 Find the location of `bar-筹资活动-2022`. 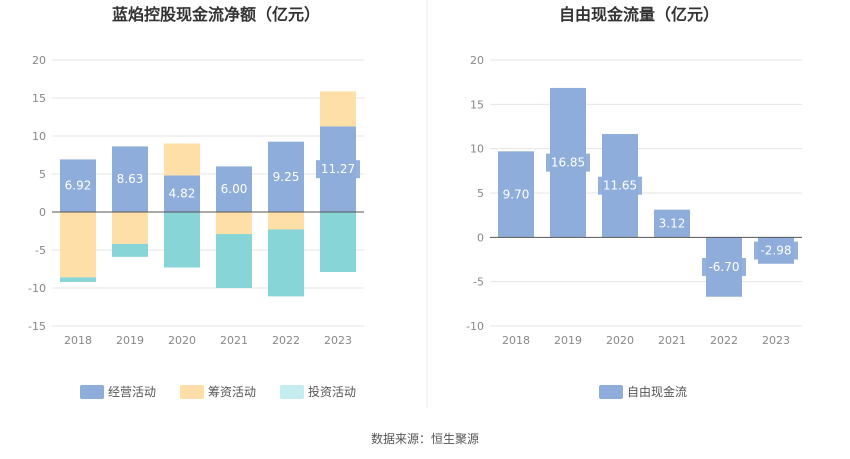

bar-筹资活动-2022 is located at coordinates (286, 221).